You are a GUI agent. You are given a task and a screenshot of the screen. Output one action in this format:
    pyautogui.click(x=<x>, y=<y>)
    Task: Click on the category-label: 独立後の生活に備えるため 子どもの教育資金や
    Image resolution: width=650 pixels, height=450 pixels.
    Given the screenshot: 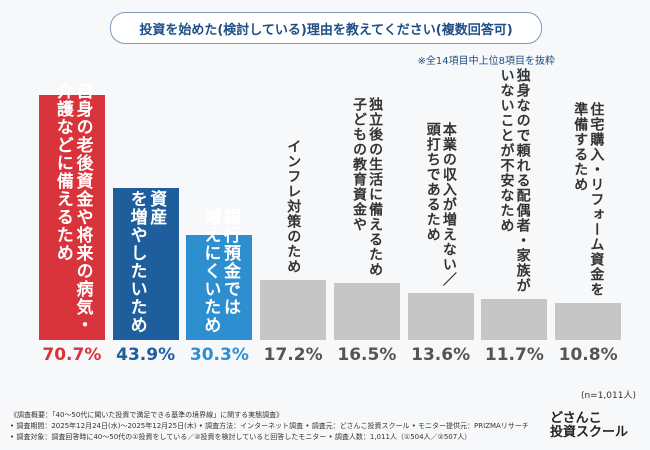 What is the action you would take?
    pyautogui.click(x=367, y=186)
    